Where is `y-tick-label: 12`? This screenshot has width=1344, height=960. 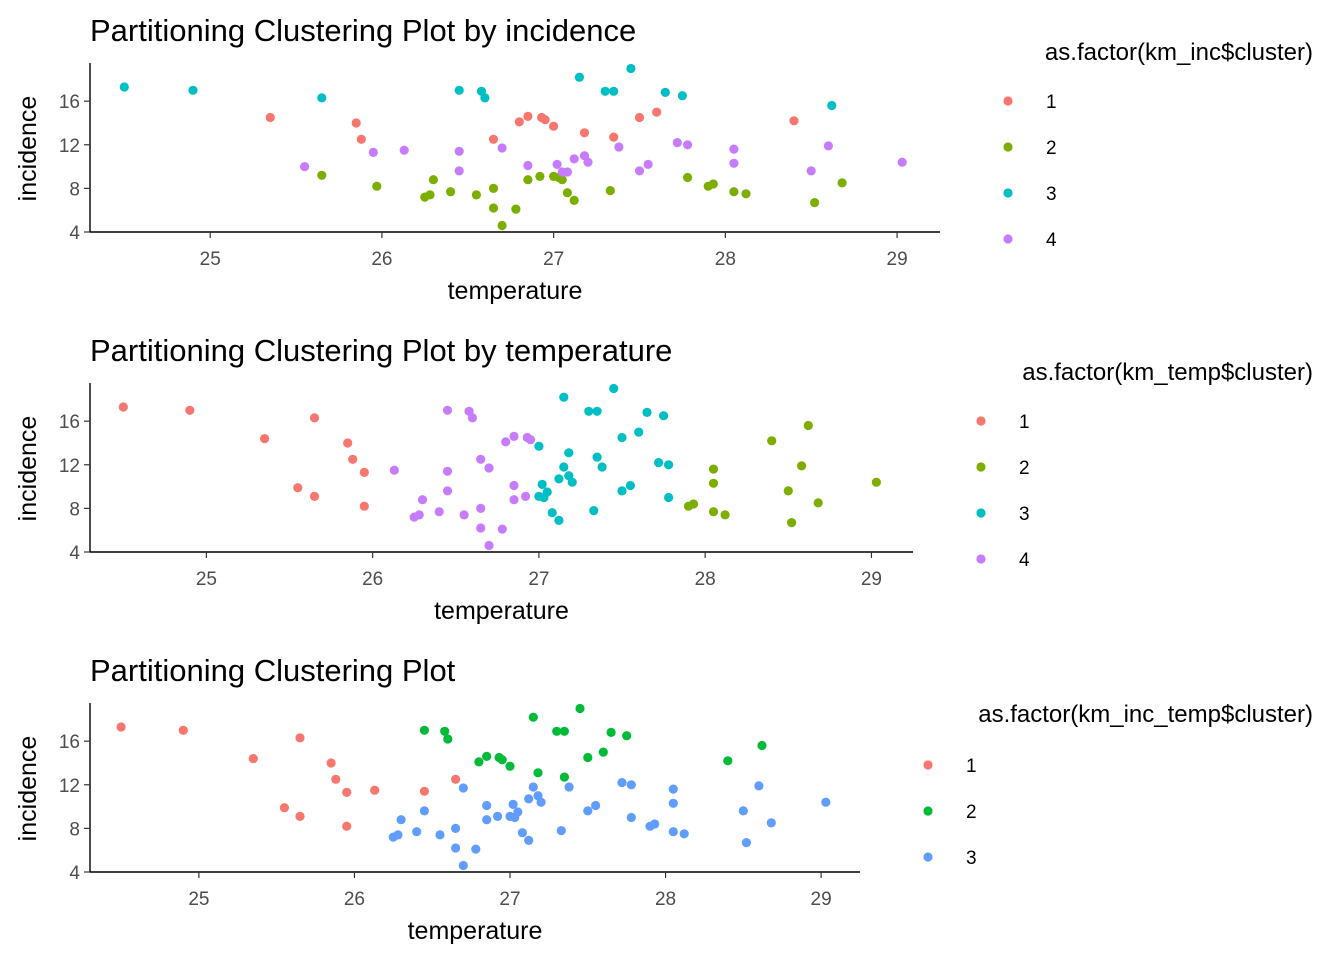 y-tick-label: 12 is located at coordinates (69, 786).